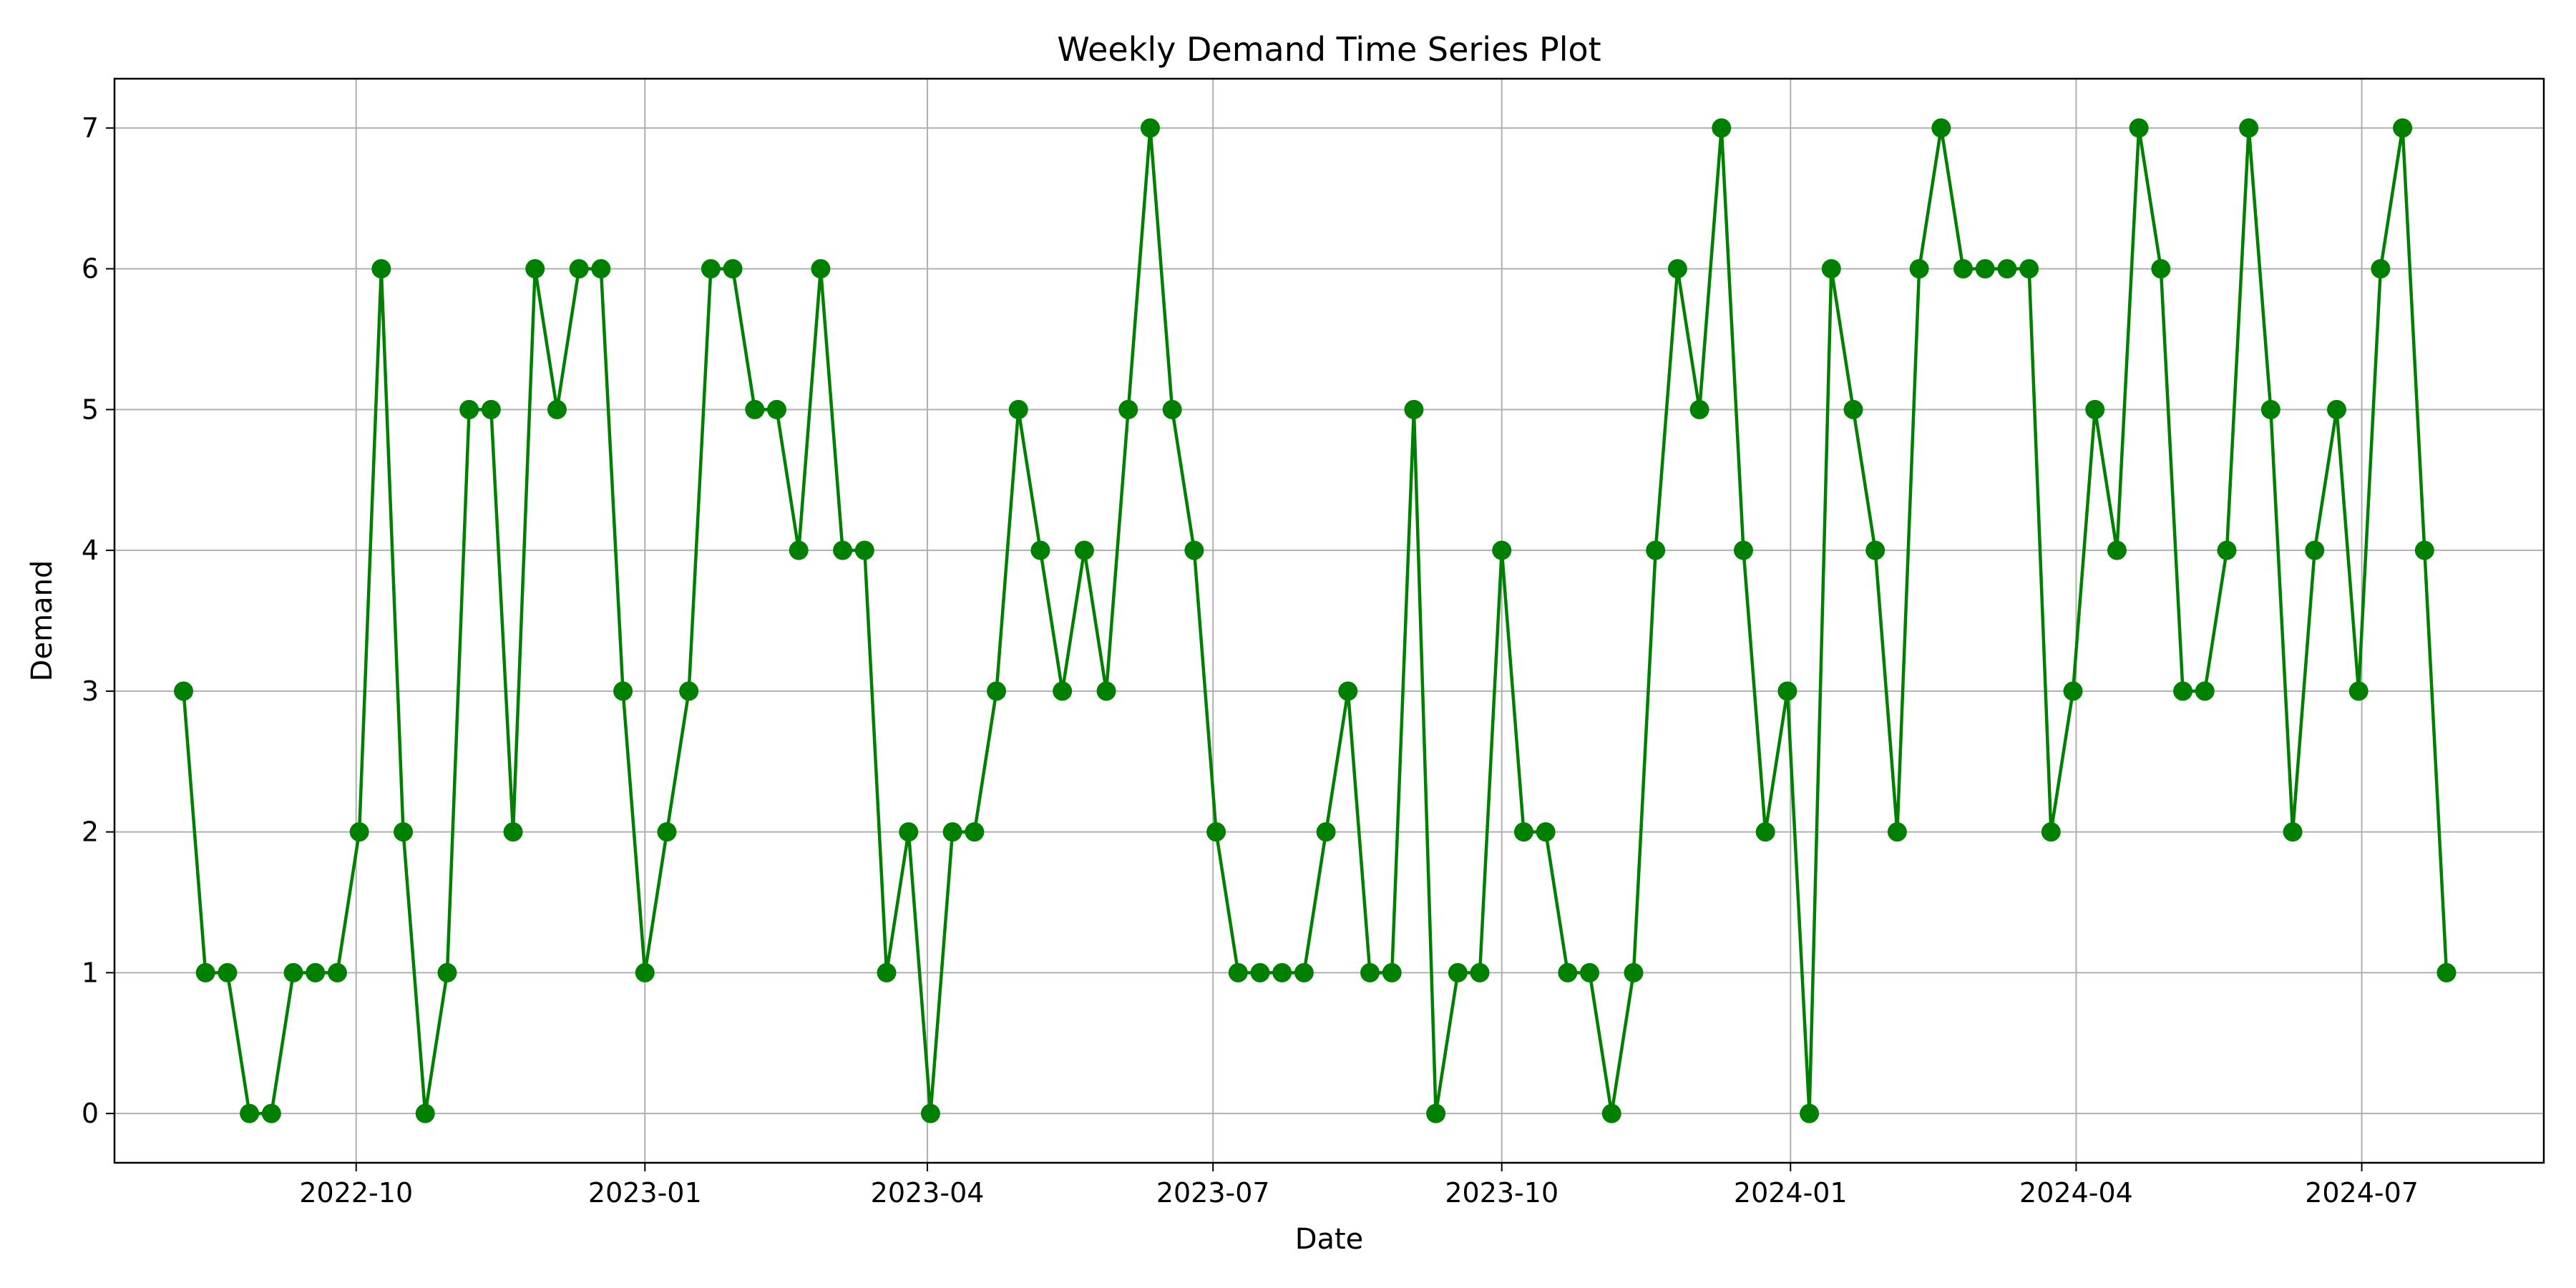 This screenshot has height=1288, width=2576. I want to click on x-tick-label: 2024-01, so click(1791, 1193).